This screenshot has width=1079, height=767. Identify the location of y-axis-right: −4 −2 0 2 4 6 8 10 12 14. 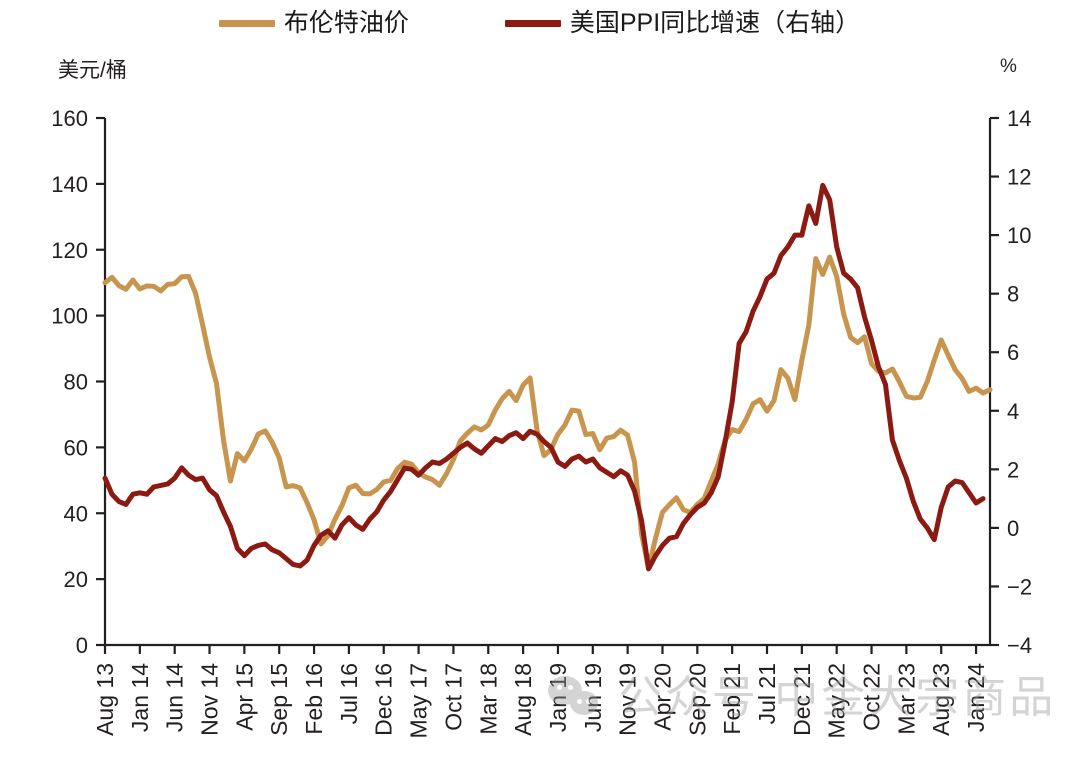
(1011, 382).